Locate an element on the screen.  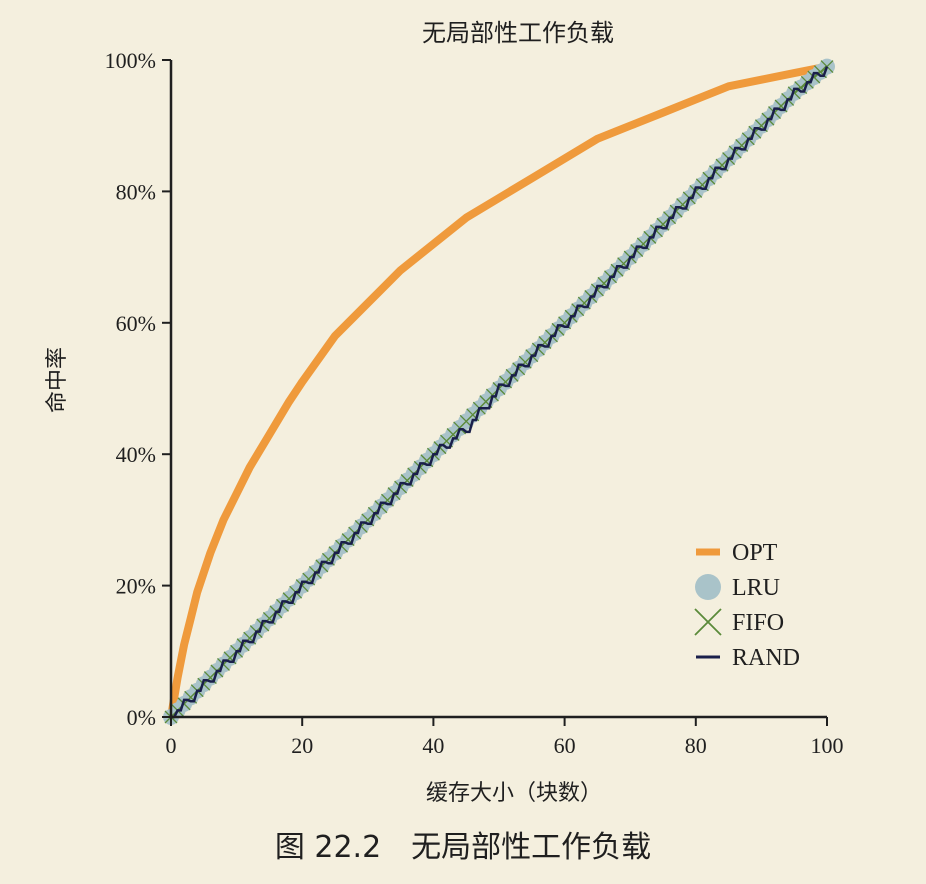
legend-label: RAND is located at coordinates (766, 658).